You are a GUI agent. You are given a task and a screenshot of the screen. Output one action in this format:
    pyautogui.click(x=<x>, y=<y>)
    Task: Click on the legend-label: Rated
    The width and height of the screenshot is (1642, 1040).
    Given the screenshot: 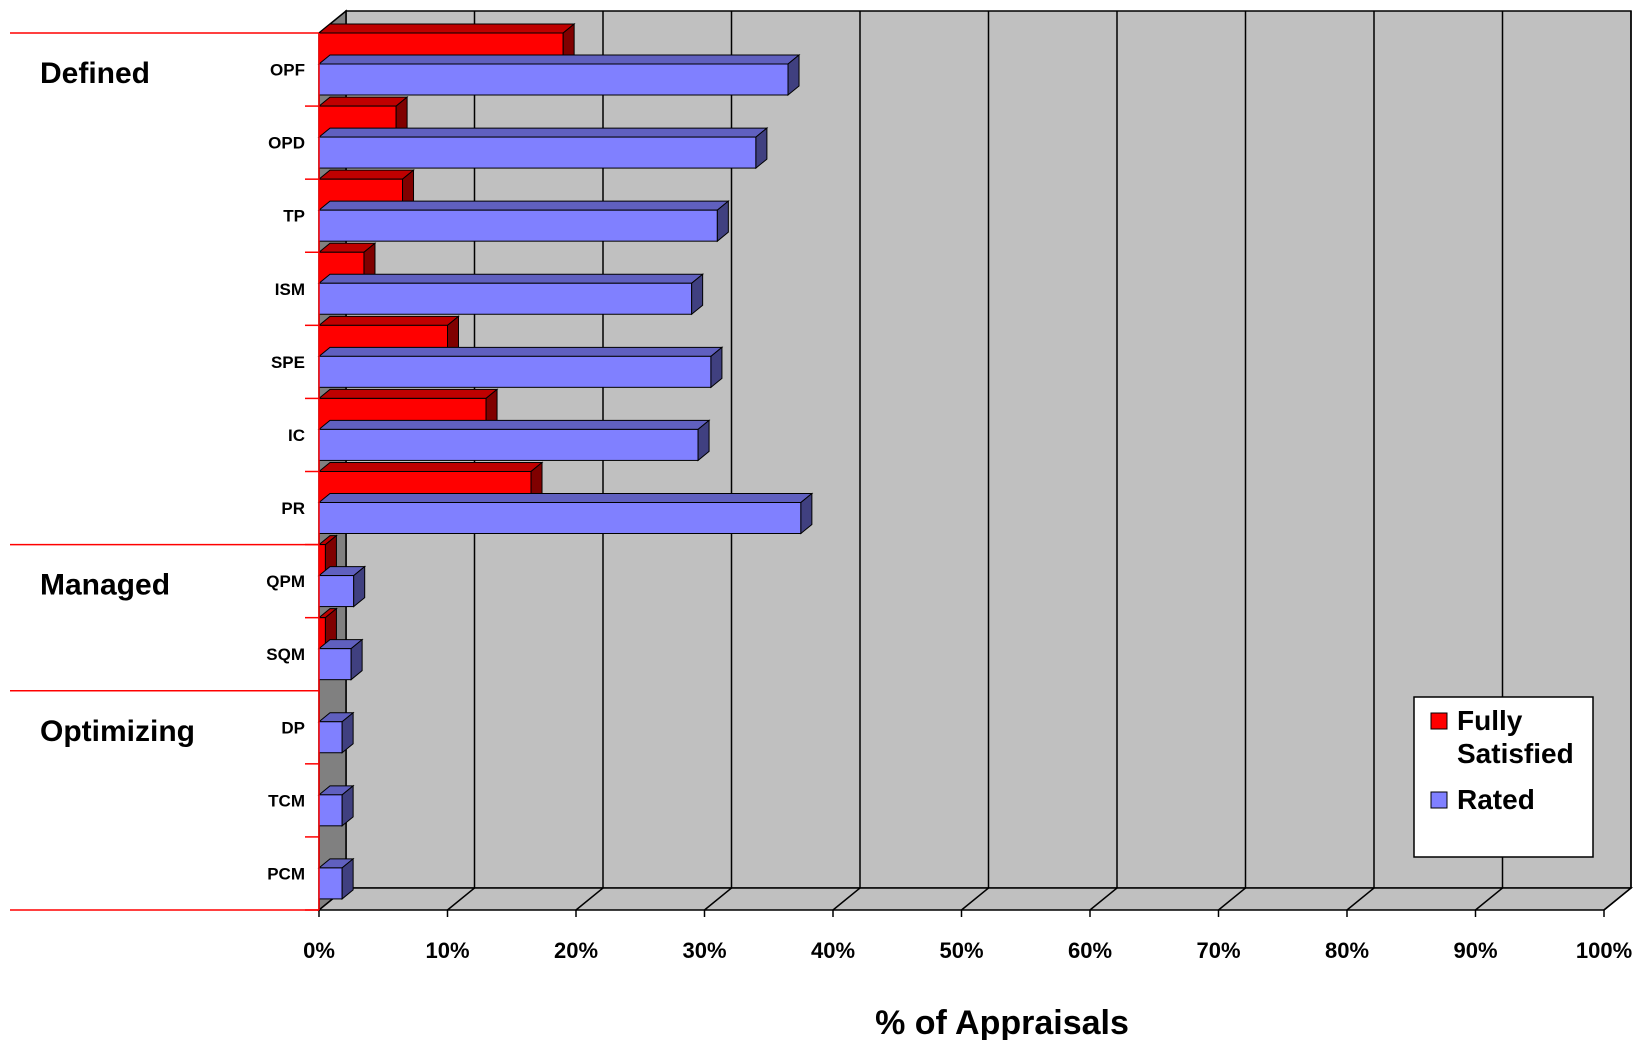 What is the action you would take?
    pyautogui.click(x=1496, y=799)
    